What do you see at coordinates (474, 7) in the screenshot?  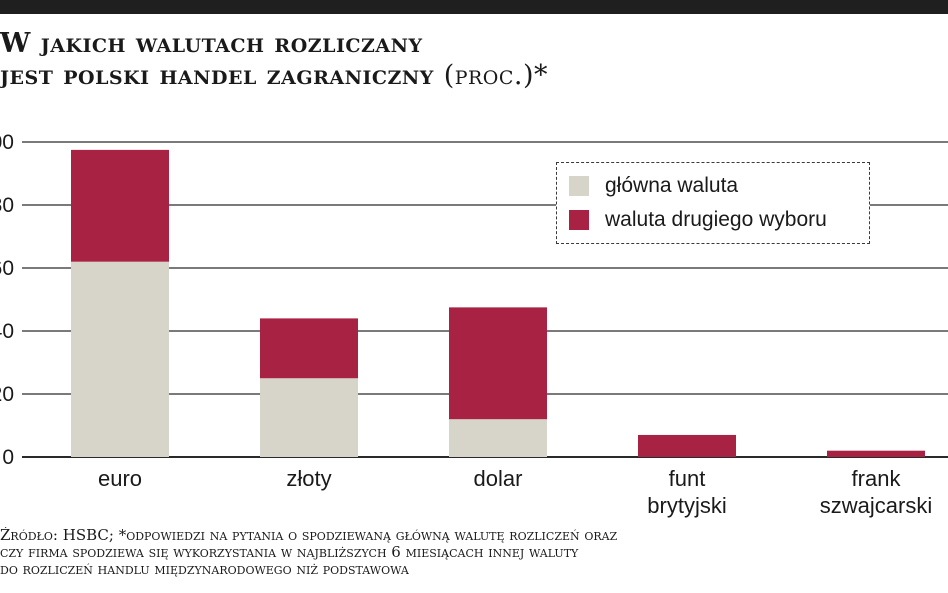 I see `top-bar` at bounding box center [474, 7].